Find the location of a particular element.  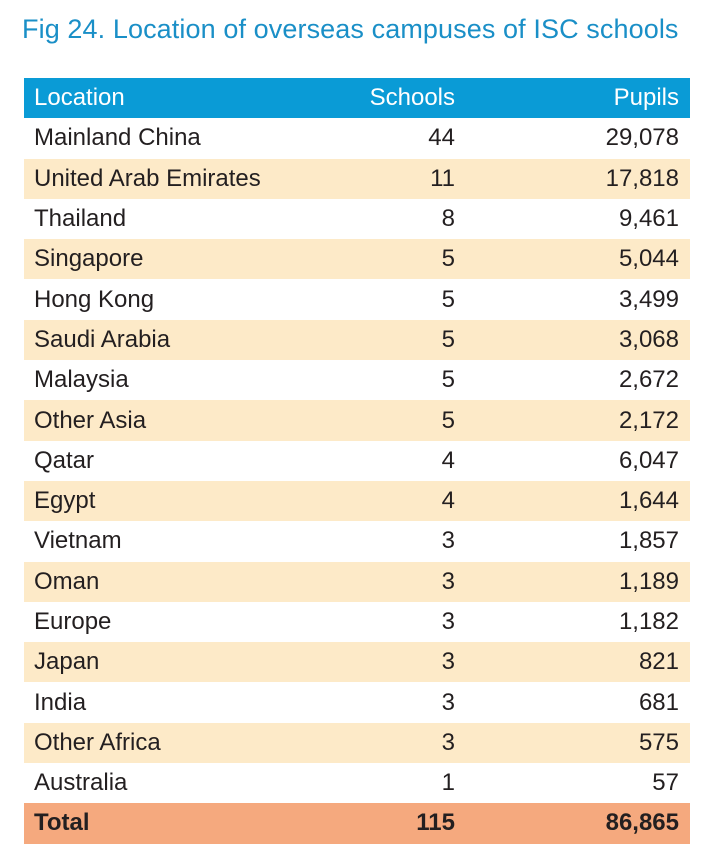

table-row: Japan 3 821 is located at coordinates (357, 662).